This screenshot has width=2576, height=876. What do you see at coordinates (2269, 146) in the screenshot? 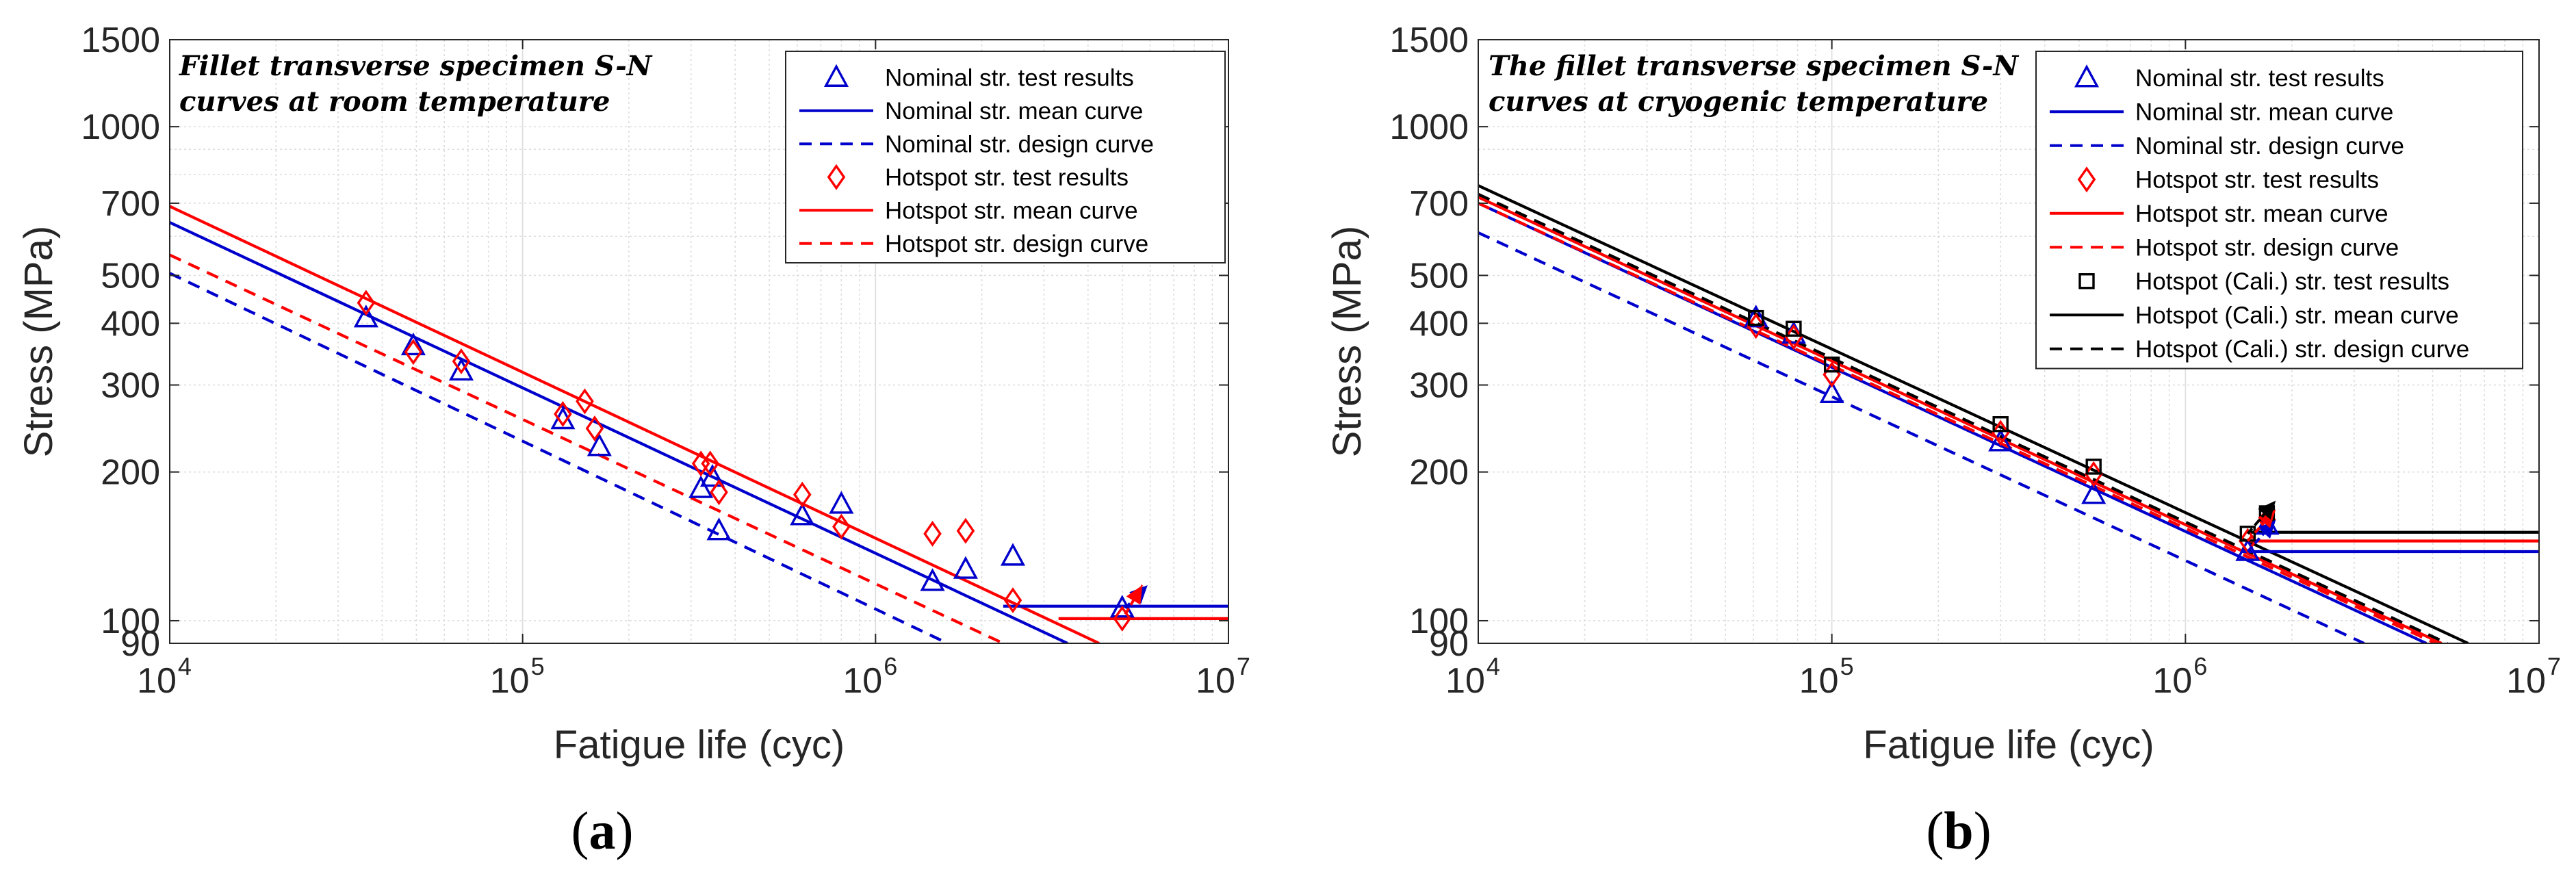
I see `legend-label: Nominal str. design curve` at bounding box center [2269, 146].